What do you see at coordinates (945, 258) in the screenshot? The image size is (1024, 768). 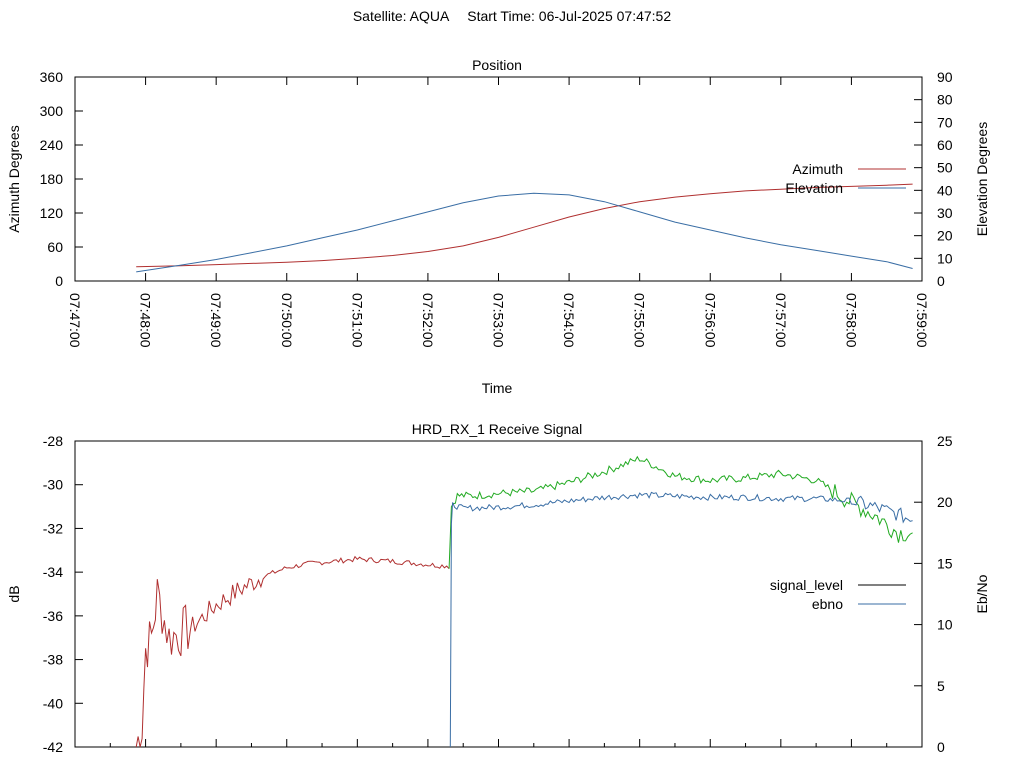 I see `position-y2-tick-label: 10` at bounding box center [945, 258].